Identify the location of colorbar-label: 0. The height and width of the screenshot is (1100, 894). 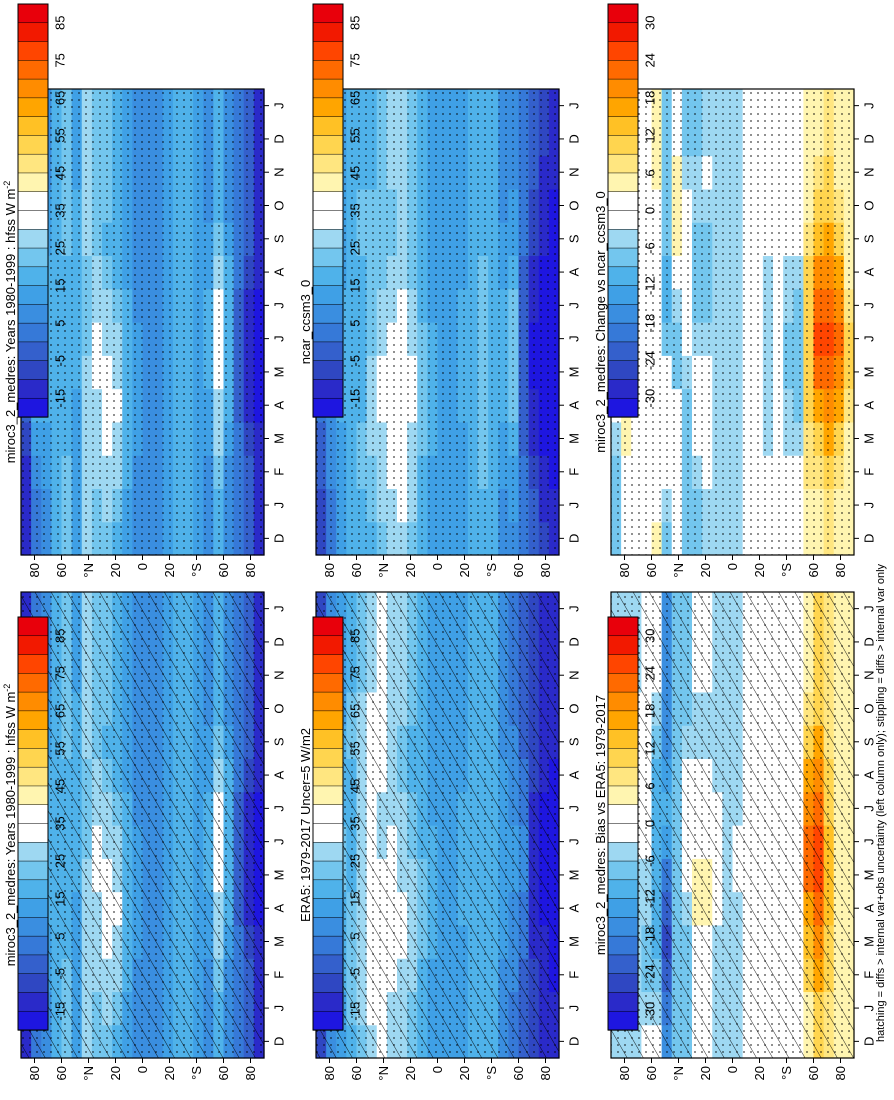
(650, 210).